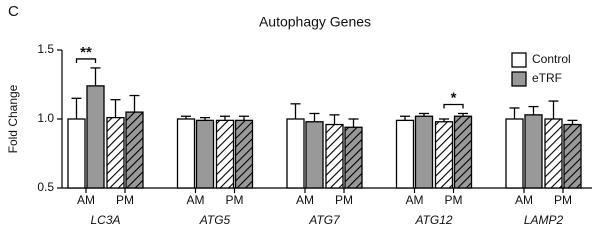 This screenshot has width=600, height=244. I want to click on chart-title: Autophagy Genes, so click(315, 22).